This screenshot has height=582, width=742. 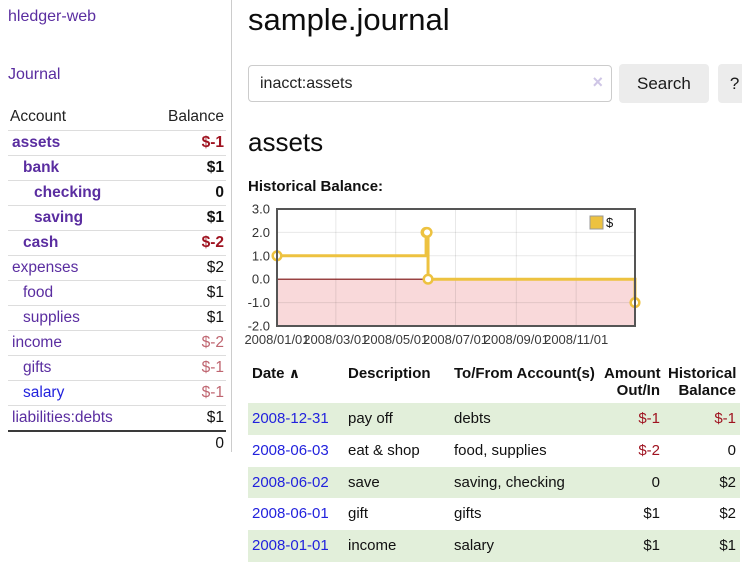 I want to click on svg-text: 3.0, so click(x=261, y=209).